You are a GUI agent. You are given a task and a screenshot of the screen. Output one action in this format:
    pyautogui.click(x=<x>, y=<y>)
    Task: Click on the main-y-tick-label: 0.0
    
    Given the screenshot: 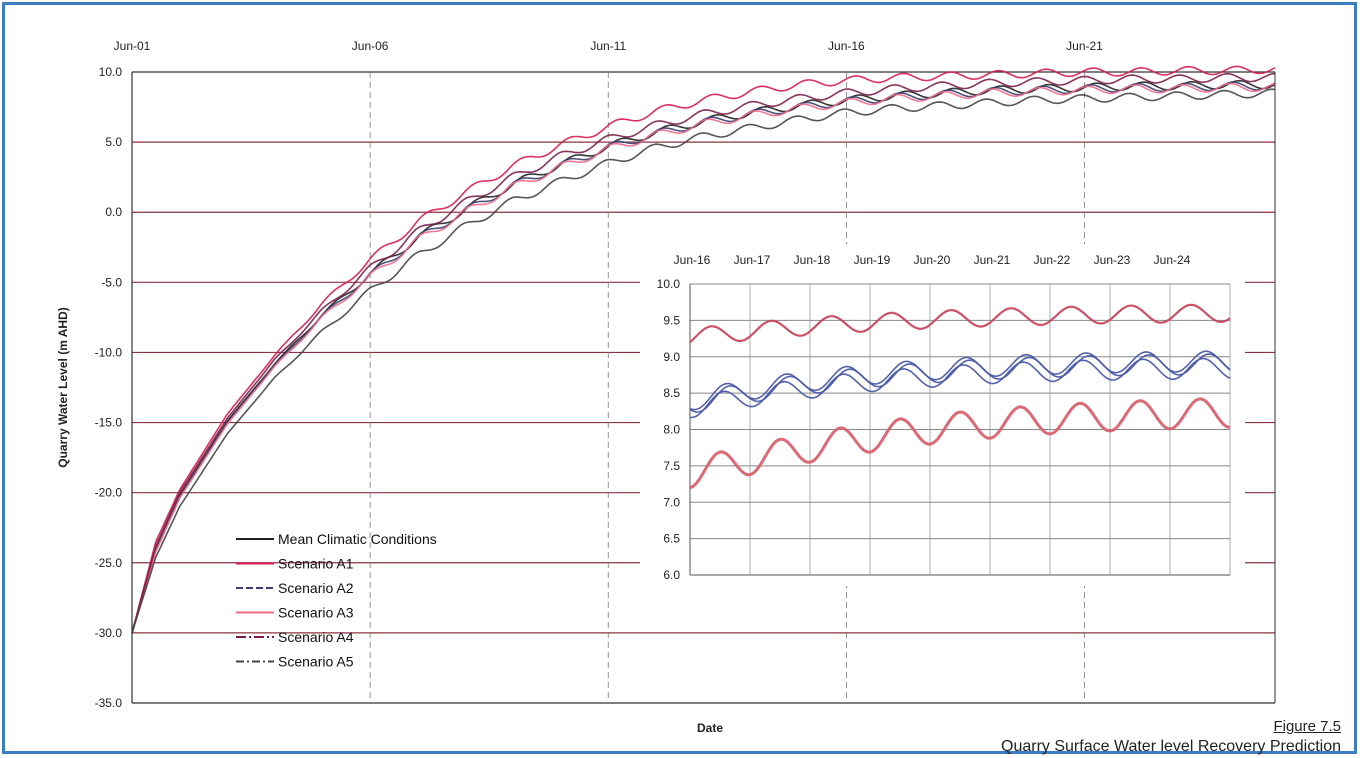 What is the action you would take?
    pyautogui.click(x=113, y=212)
    